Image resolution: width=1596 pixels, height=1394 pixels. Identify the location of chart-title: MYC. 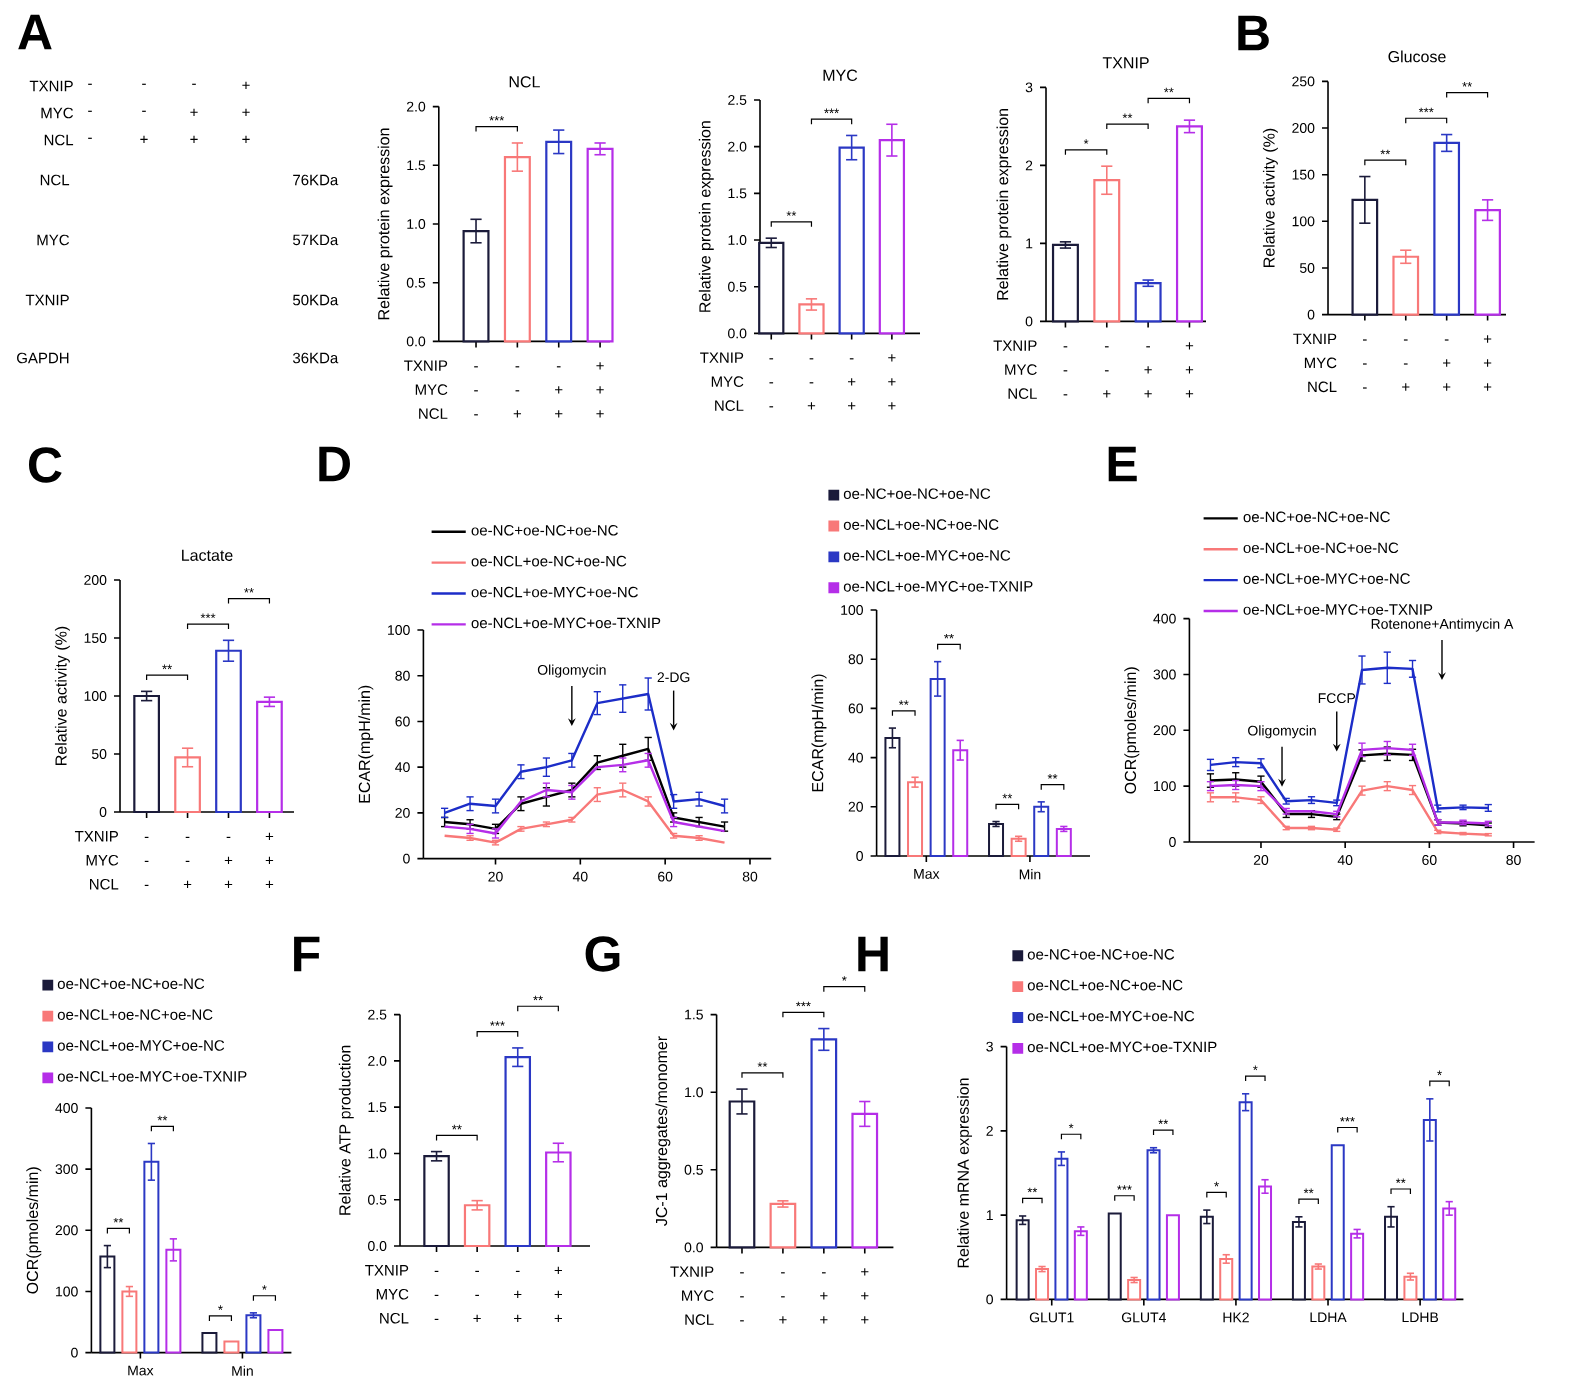
(840, 75).